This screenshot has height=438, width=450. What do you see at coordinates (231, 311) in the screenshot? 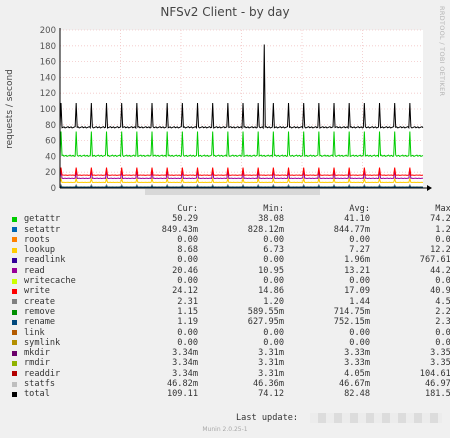
I see `legend-row-remove: remove 1.15 589.55m 714.75m 2.26` at bounding box center [231, 311].